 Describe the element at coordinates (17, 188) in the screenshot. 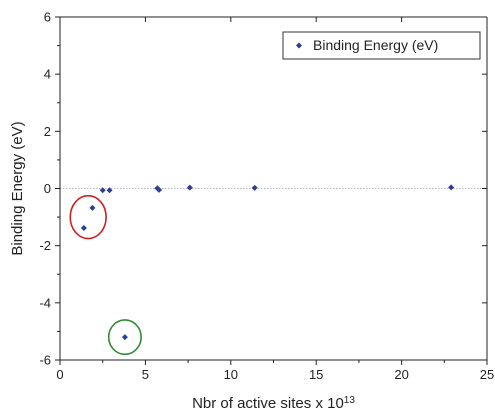

I see `y-axis-title: Binding Energy (eV)` at that location.